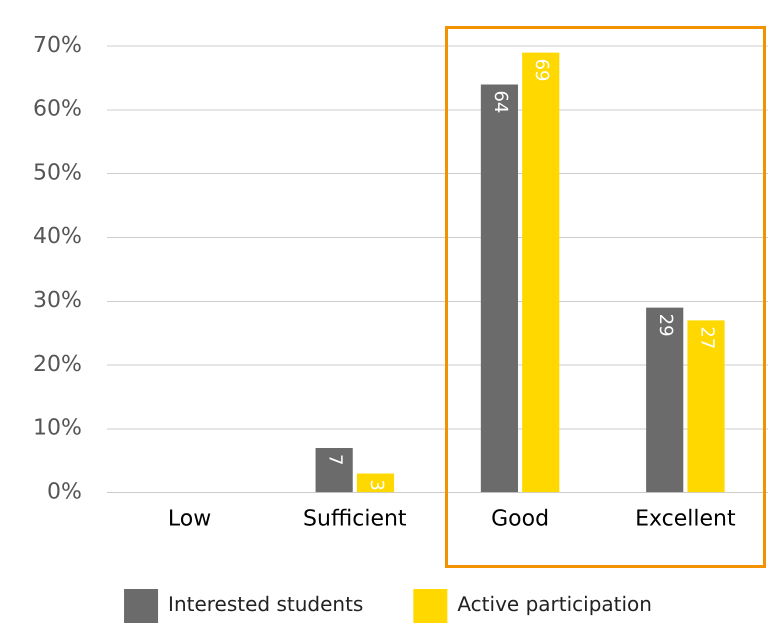 This screenshot has height=641, width=782. What do you see at coordinates (500, 102) in the screenshot?
I see `data-label: 64` at bounding box center [500, 102].